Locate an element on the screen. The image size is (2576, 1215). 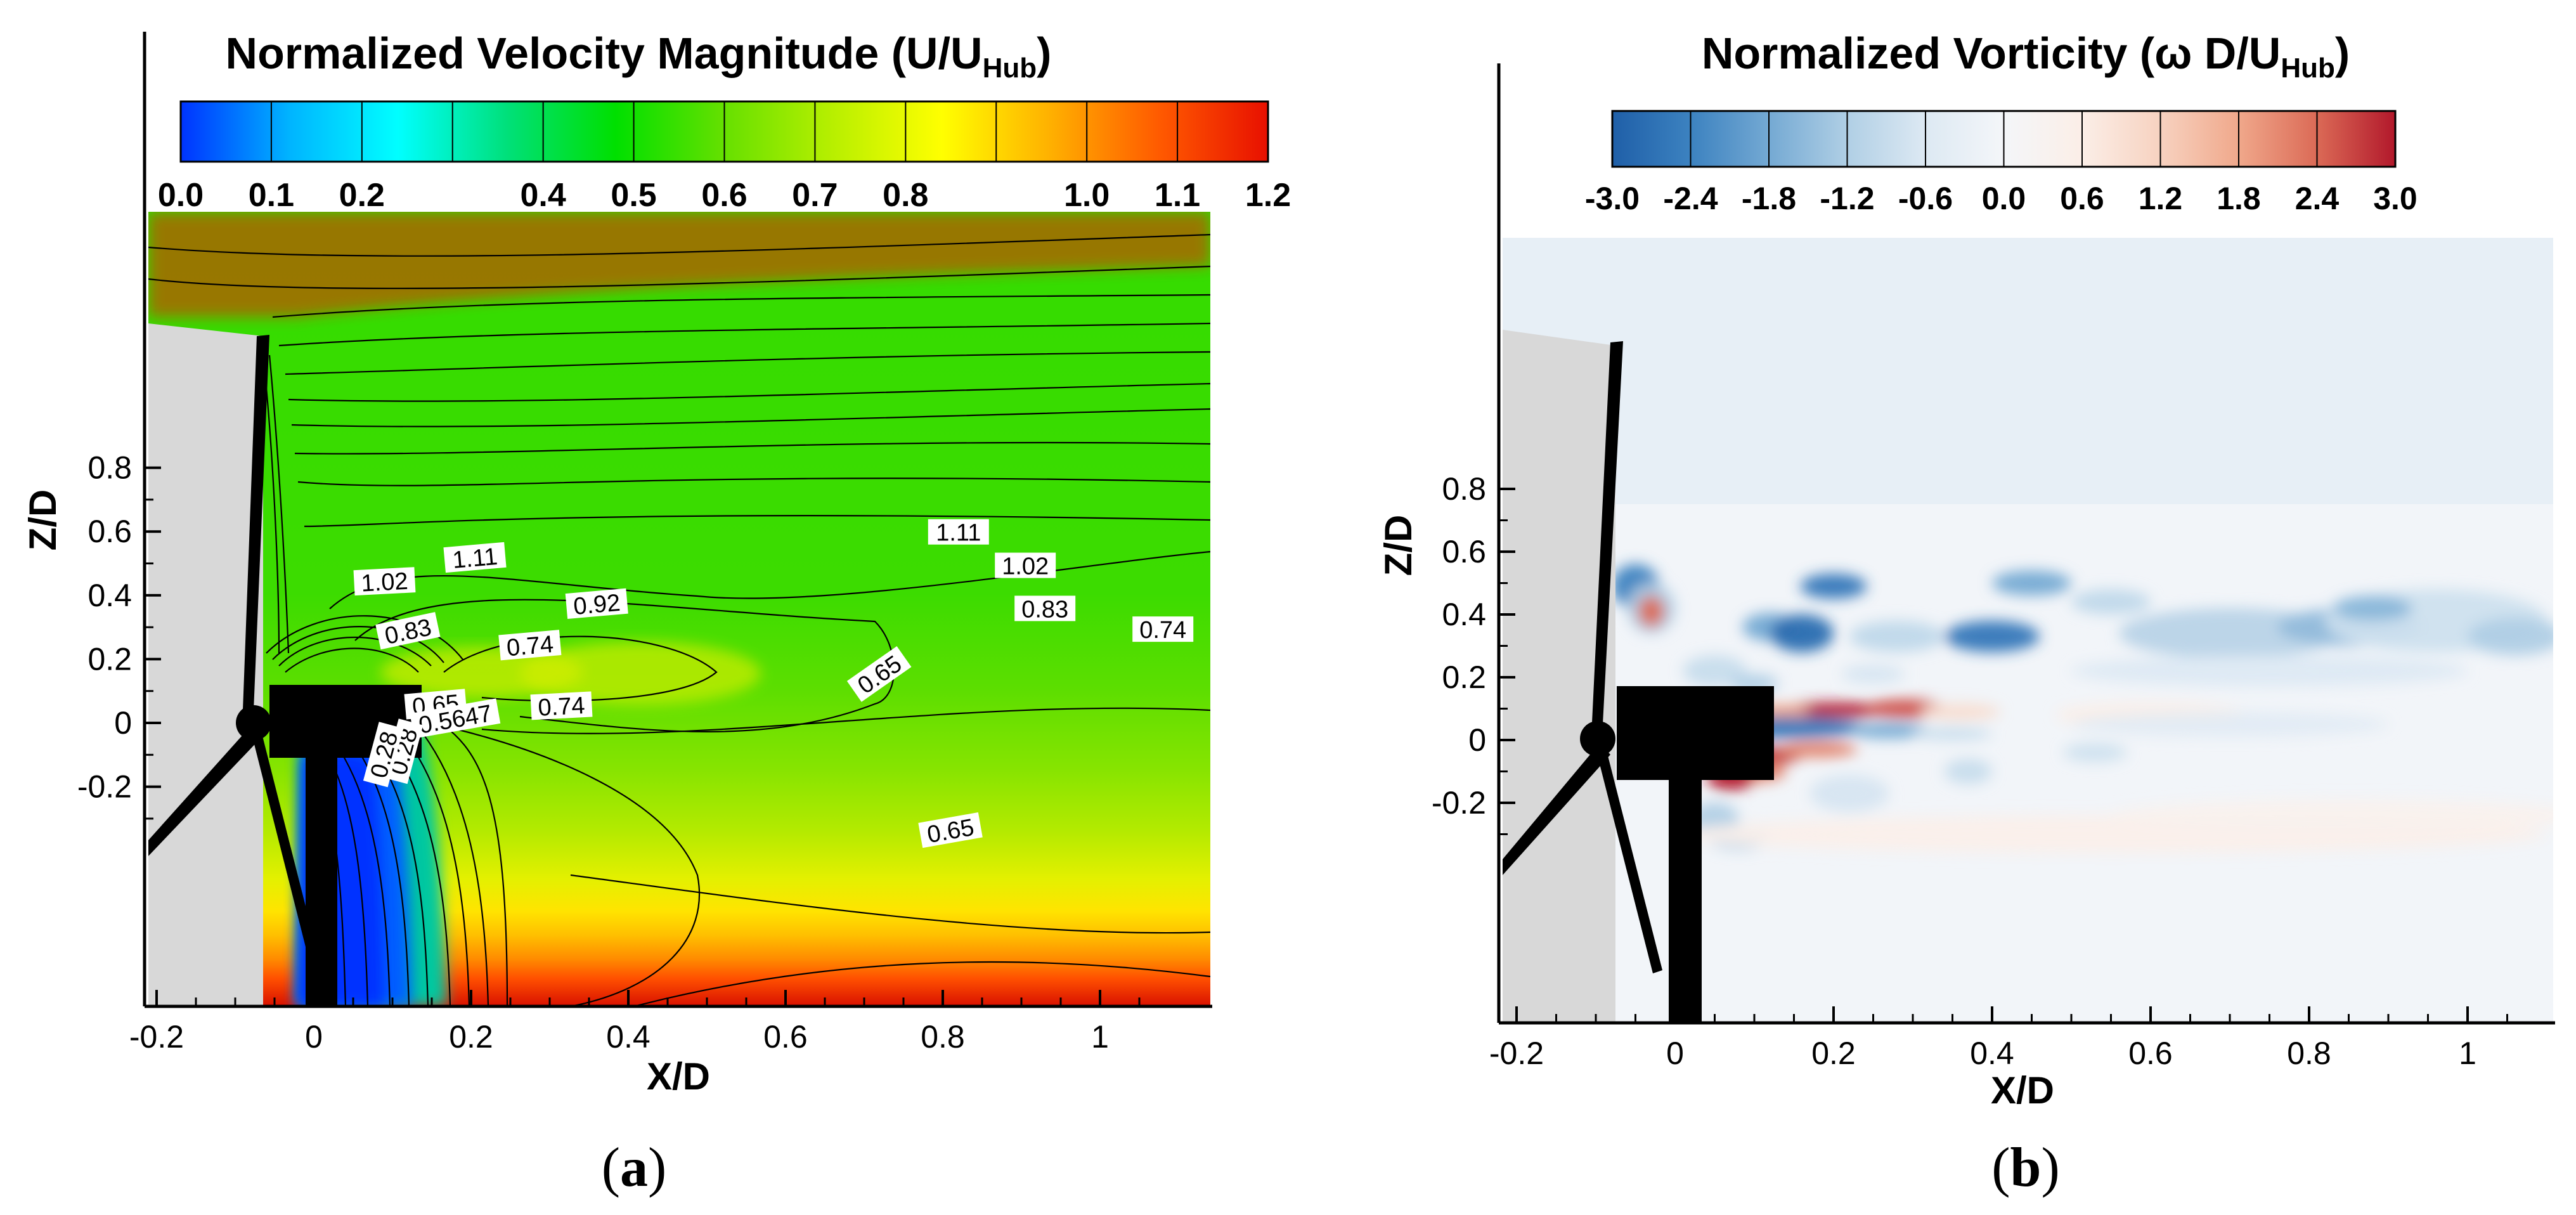
velocity-x-tick-label: -0.2 is located at coordinates (156, 1037).